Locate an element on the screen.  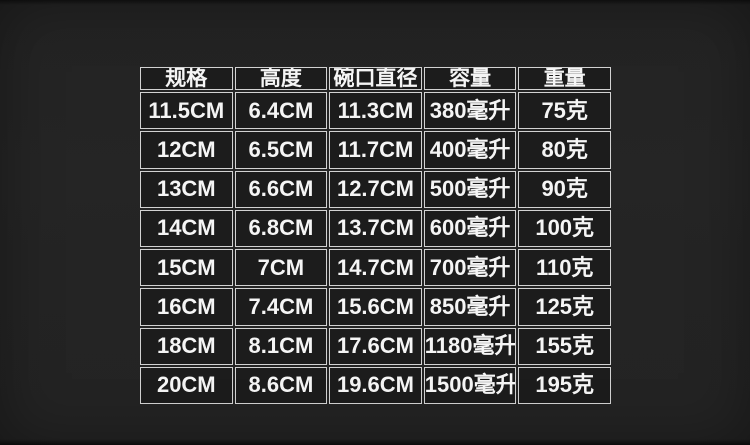
table-cell: 6.6CM is located at coordinates (281, 189).